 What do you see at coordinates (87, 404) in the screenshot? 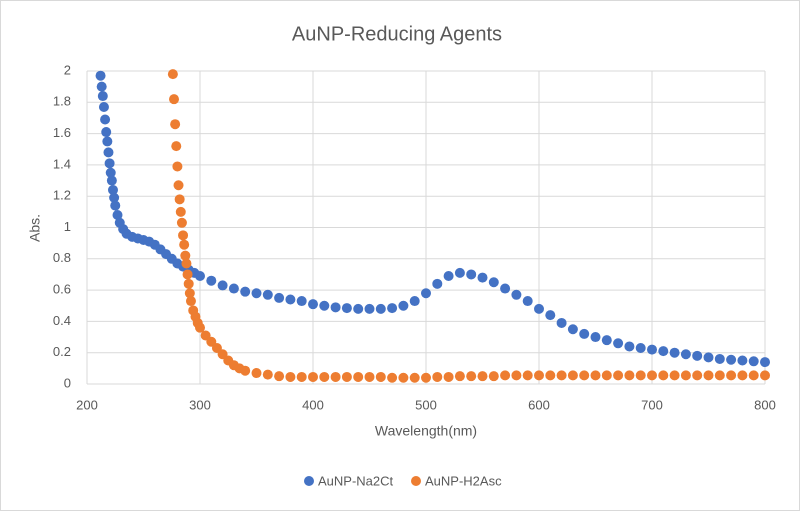
I see `x-tick-label: 200` at bounding box center [87, 404].